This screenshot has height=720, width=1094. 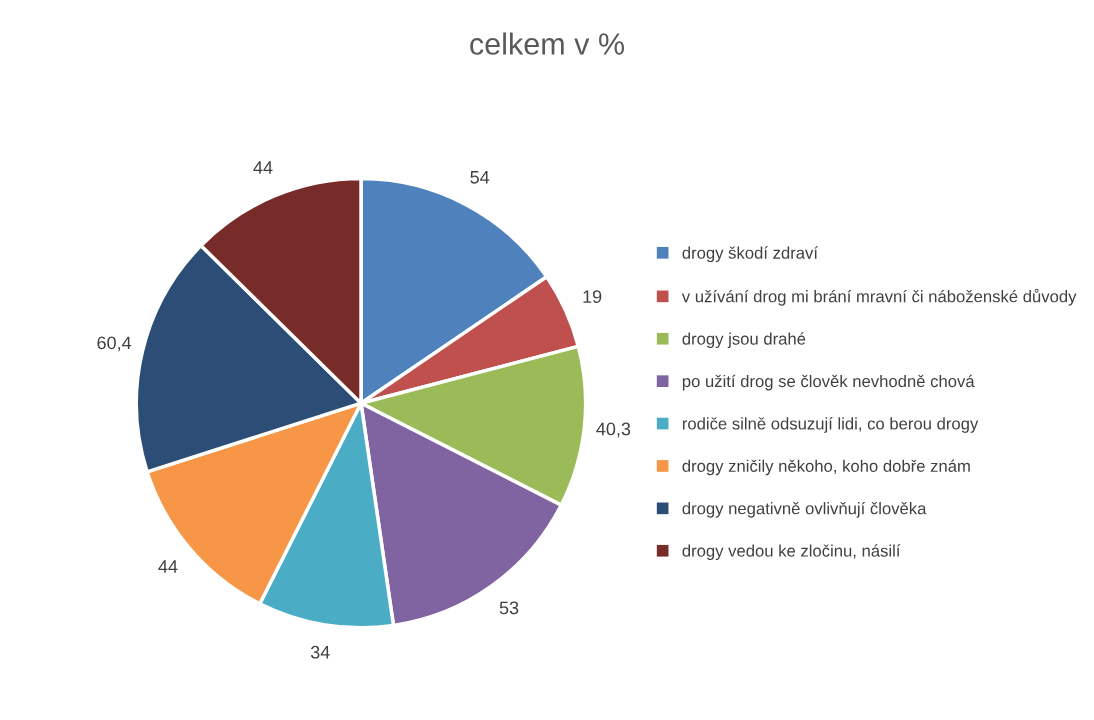 I want to click on legend-label: drogy škodí zdraví, so click(x=750, y=254).